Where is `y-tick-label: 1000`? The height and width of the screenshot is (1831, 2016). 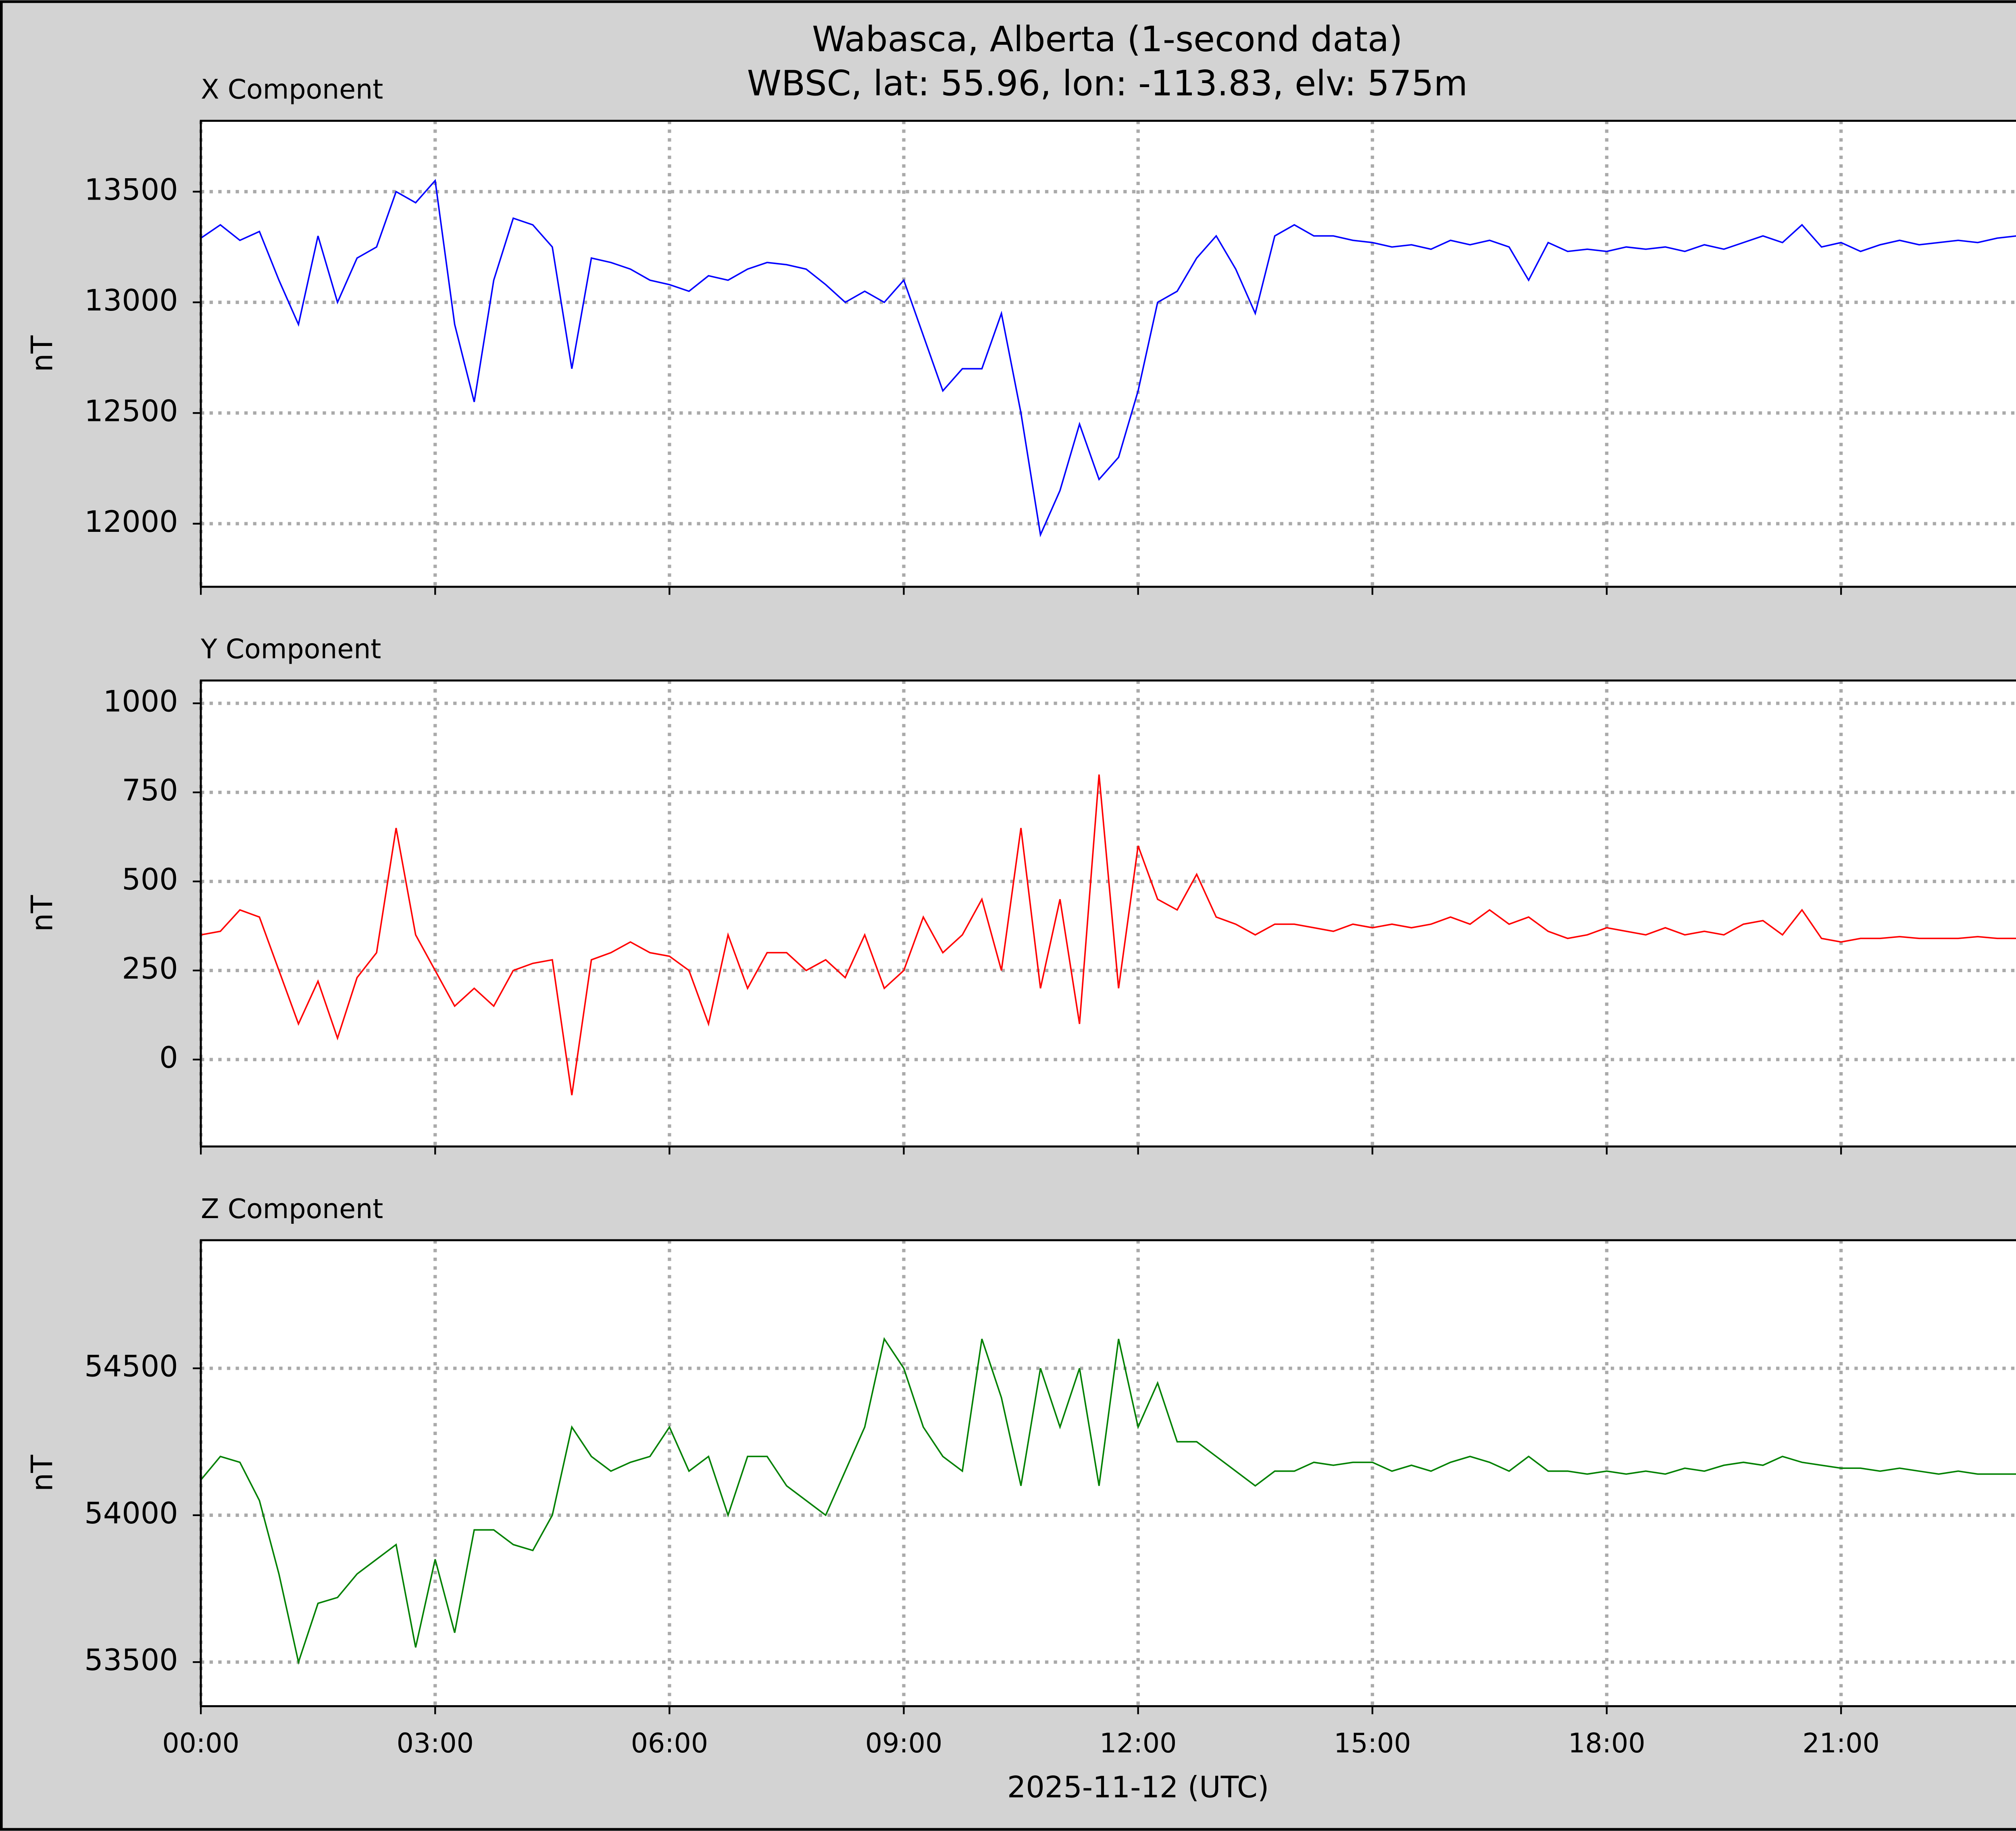 y-tick-label: 1000 is located at coordinates (141, 701).